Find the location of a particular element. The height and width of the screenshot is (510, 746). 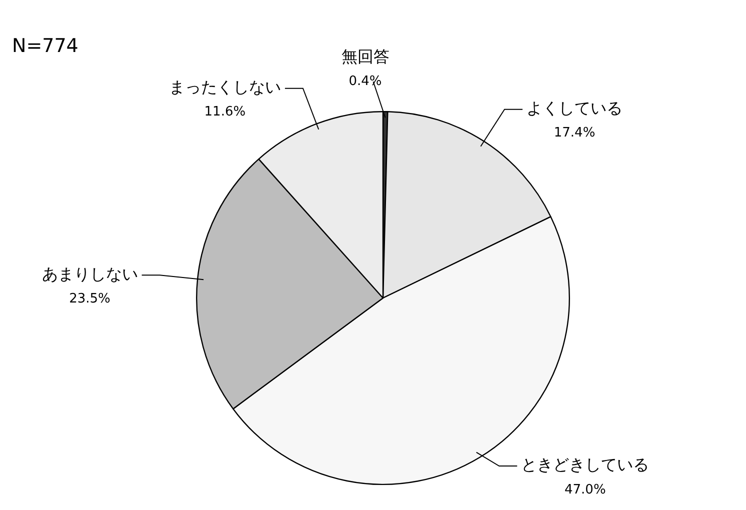

data-label: 17.4% is located at coordinates (575, 133).